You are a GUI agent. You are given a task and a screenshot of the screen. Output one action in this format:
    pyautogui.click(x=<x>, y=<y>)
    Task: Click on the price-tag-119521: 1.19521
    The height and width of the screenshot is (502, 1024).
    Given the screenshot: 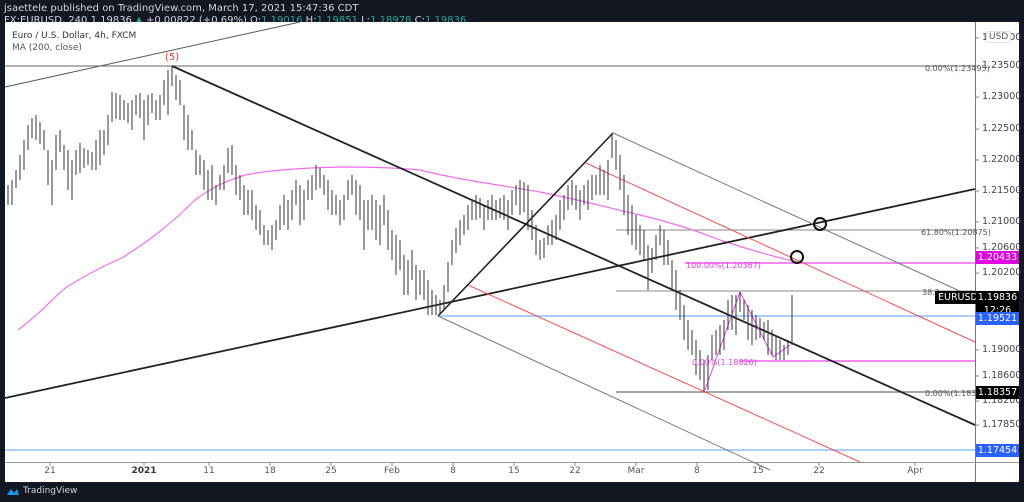 What is the action you would take?
    pyautogui.click(x=997, y=318)
    